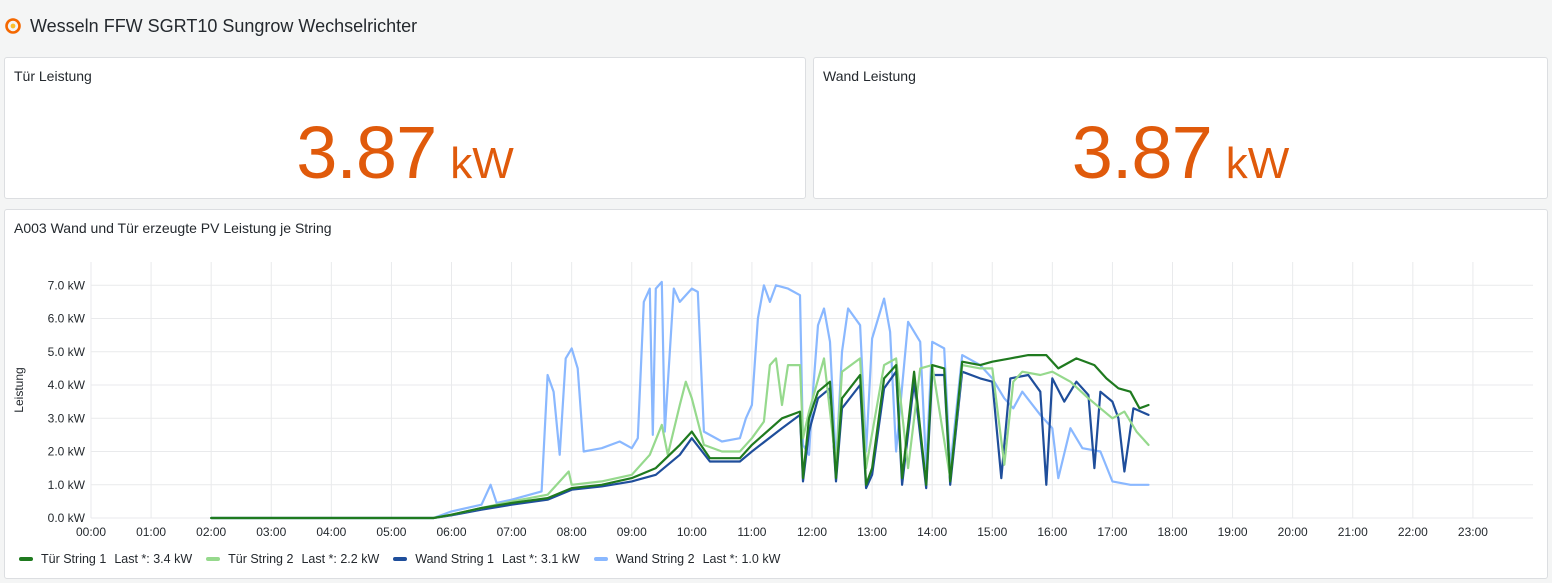 Image resolution: width=1552 pixels, height=583 pixels. I want to click on x-tick-label: 16:00, so click(1052, 532).